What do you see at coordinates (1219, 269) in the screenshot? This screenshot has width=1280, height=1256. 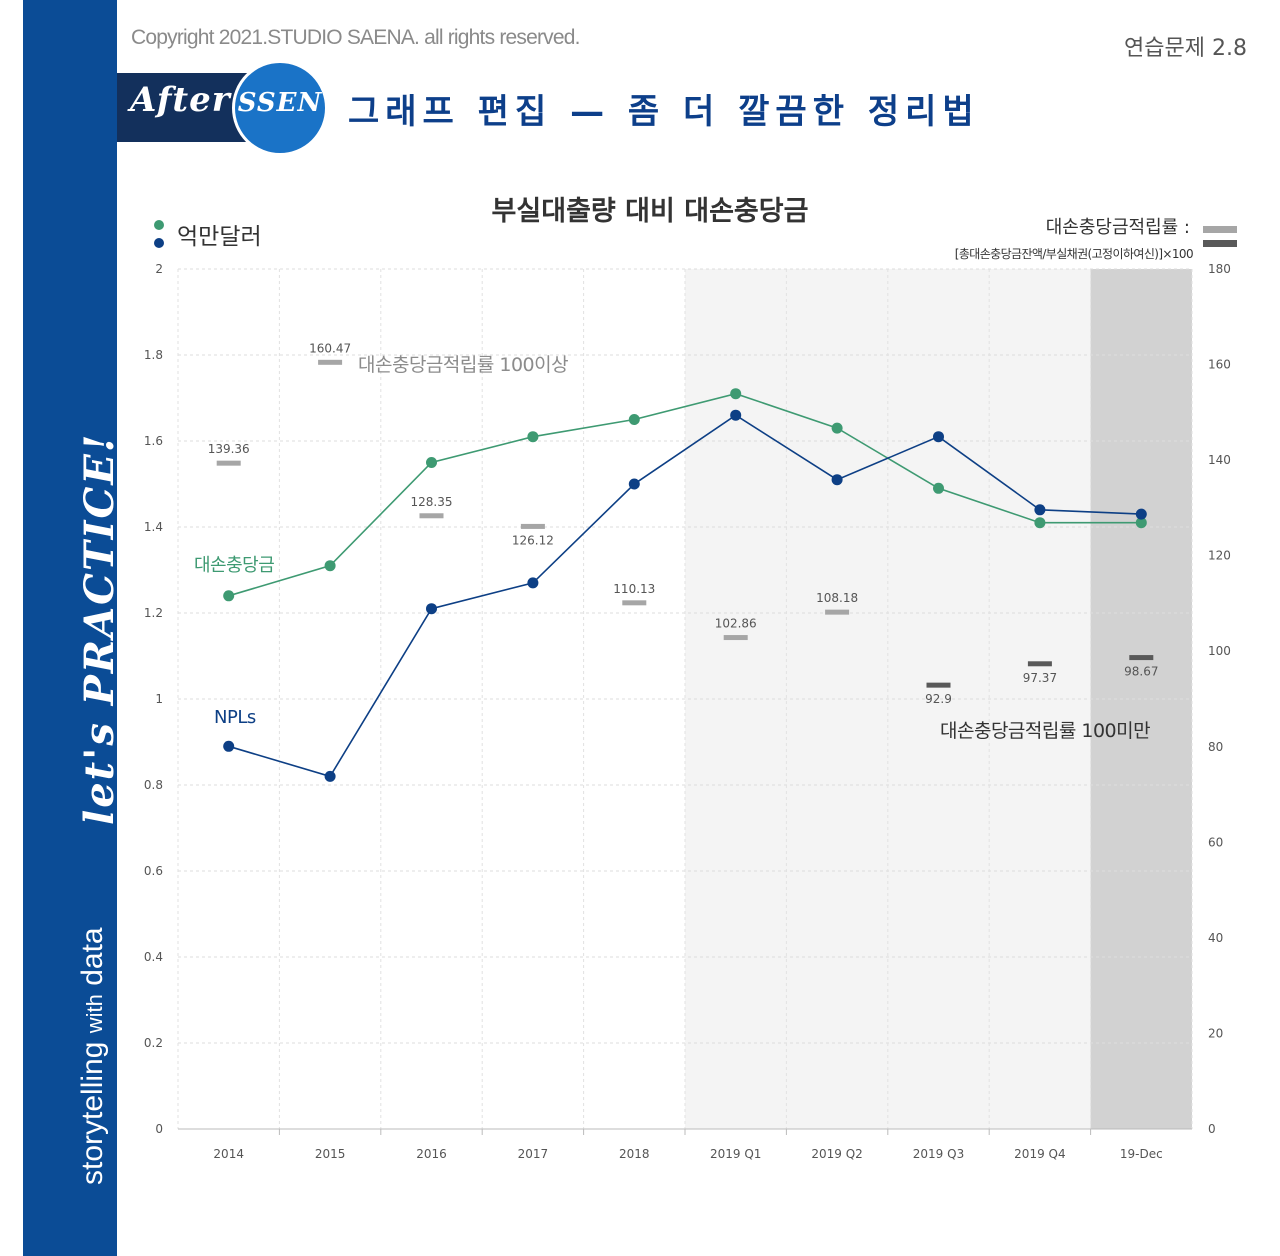 I see `right-axis-tick-label: 180` at bounding box center [1219, 269].